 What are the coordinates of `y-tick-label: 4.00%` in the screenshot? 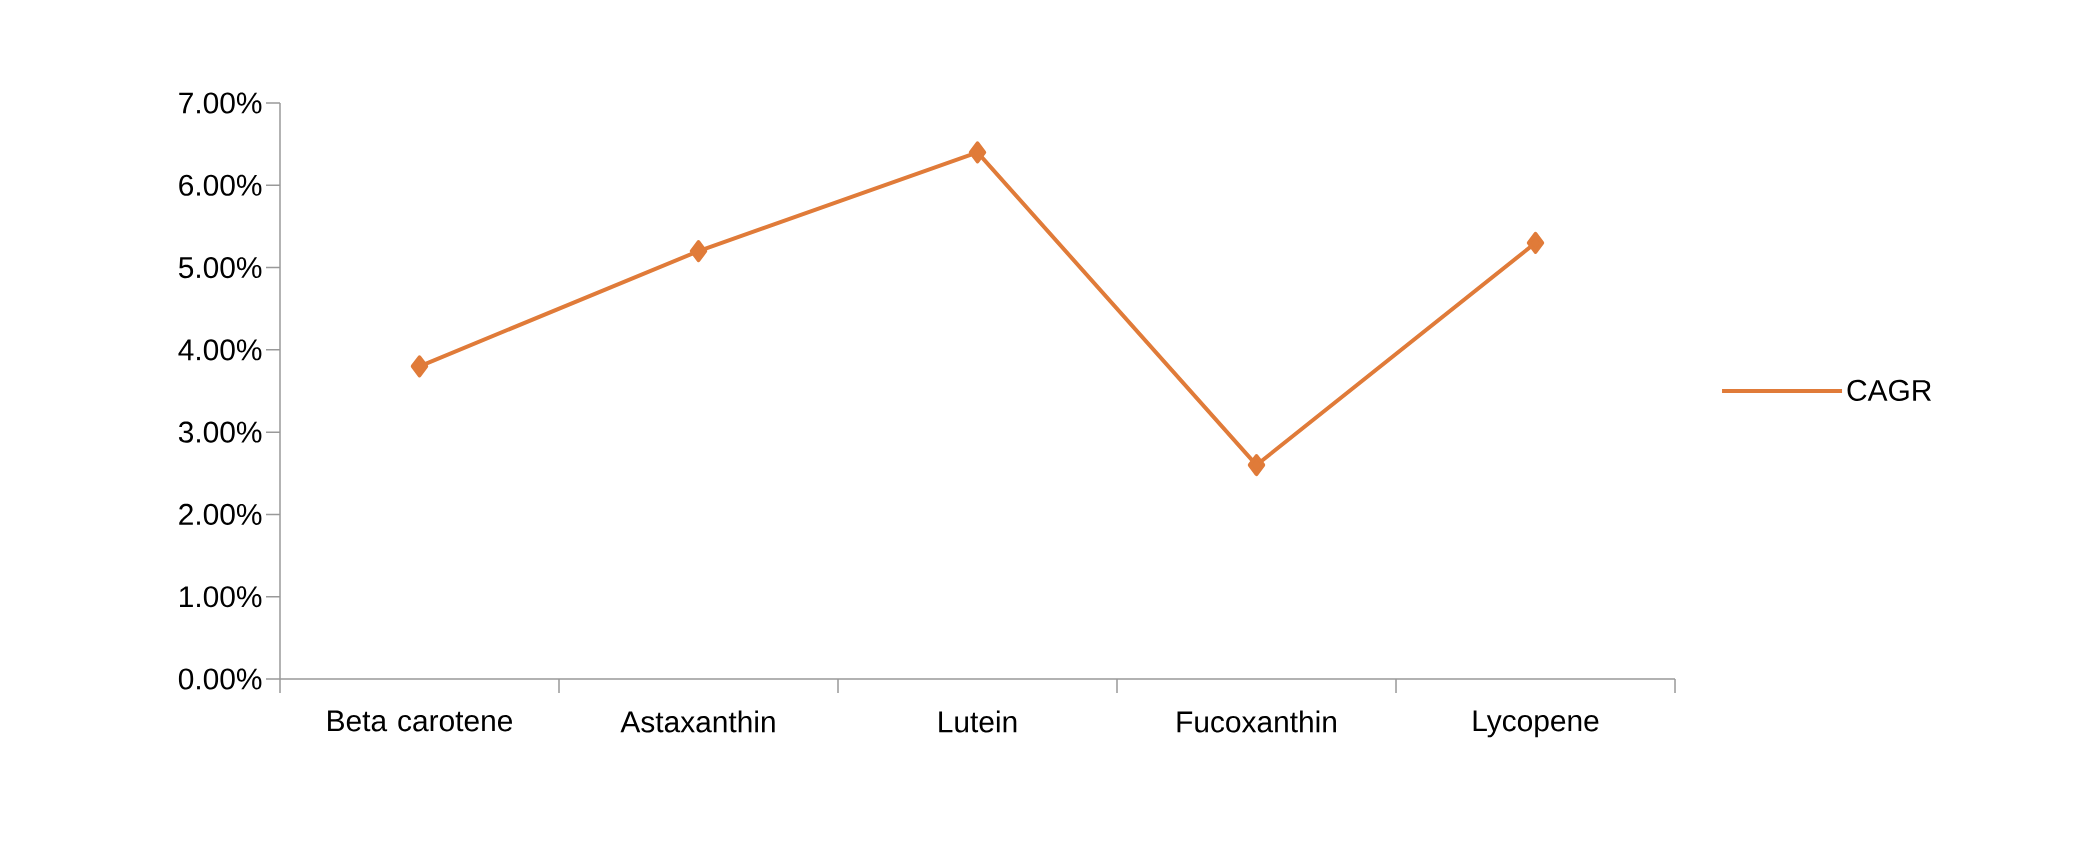 It's located at (220, 350).